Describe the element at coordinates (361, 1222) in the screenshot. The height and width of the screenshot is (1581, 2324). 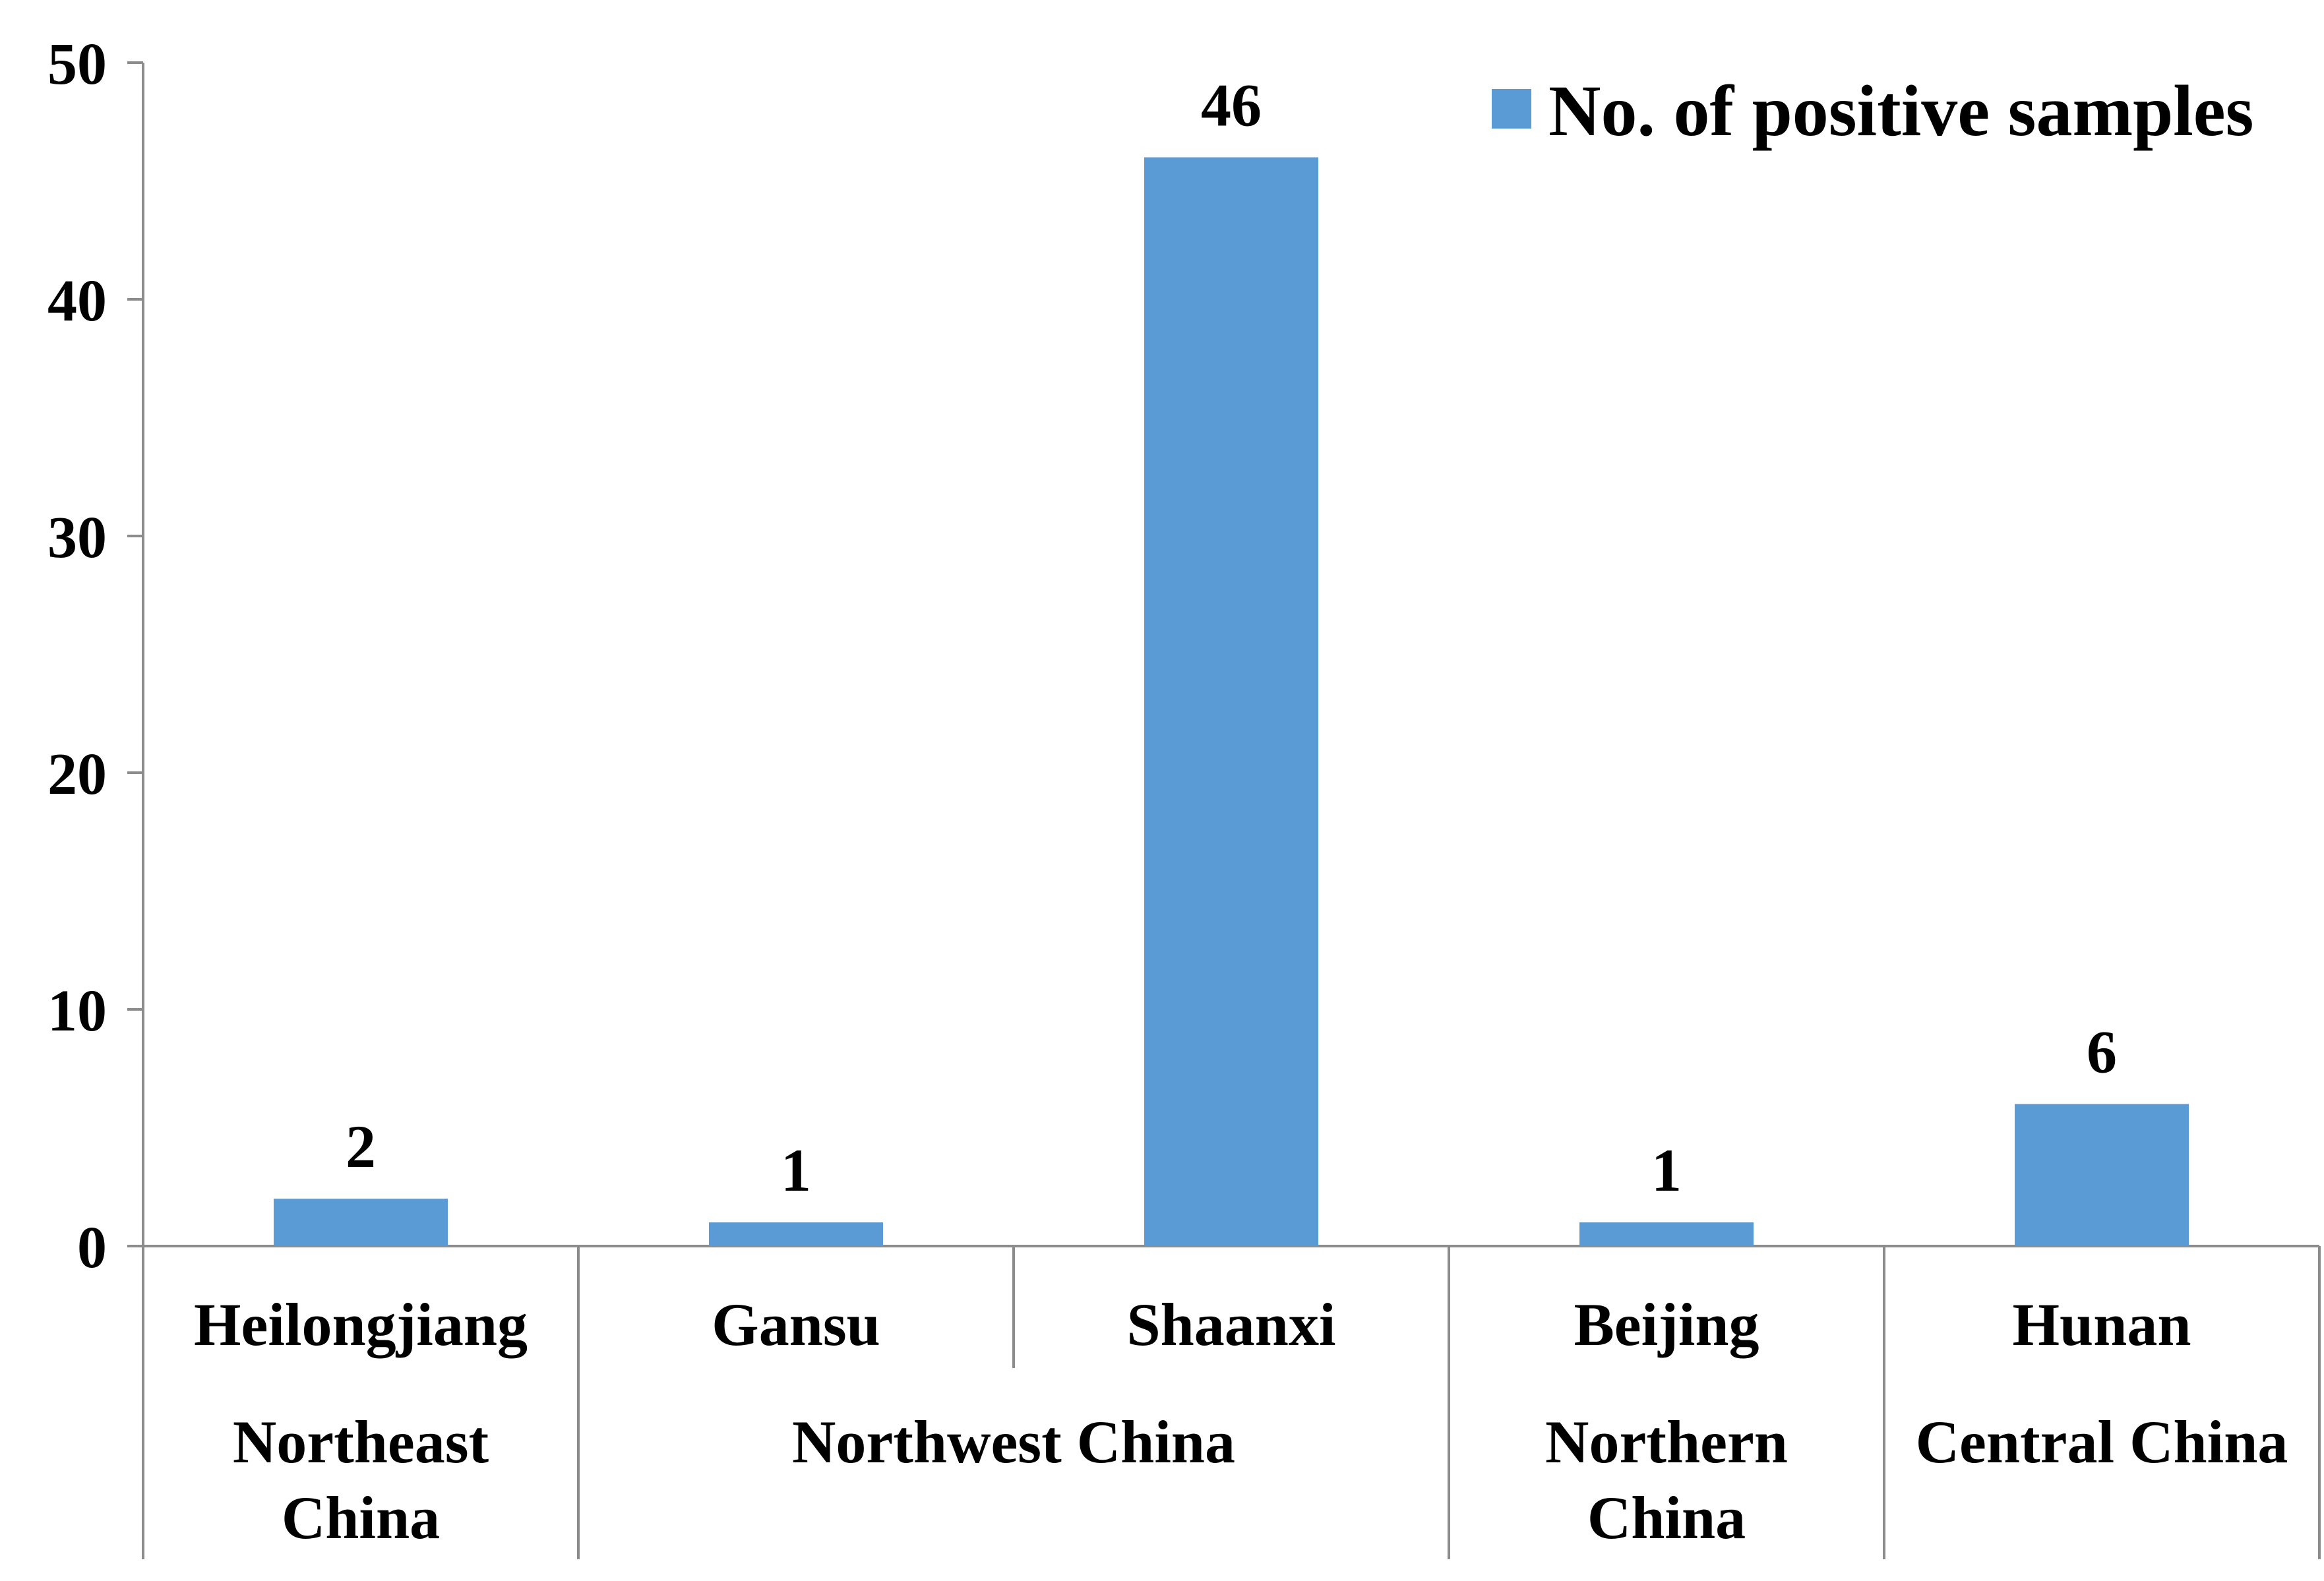
I see `bar-heilongjiang` at that location.